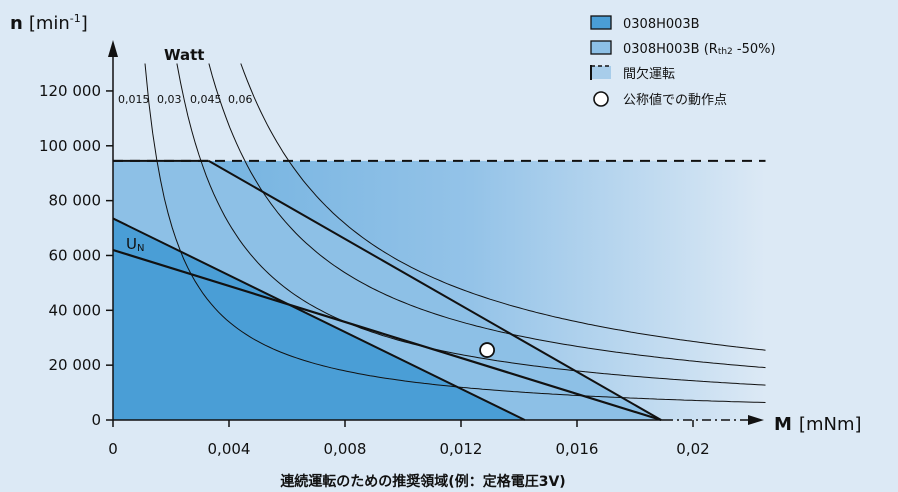 The height and width of the screenshot is (492, 898). I want to click on legend-marker-dashed, so click(600, 72).